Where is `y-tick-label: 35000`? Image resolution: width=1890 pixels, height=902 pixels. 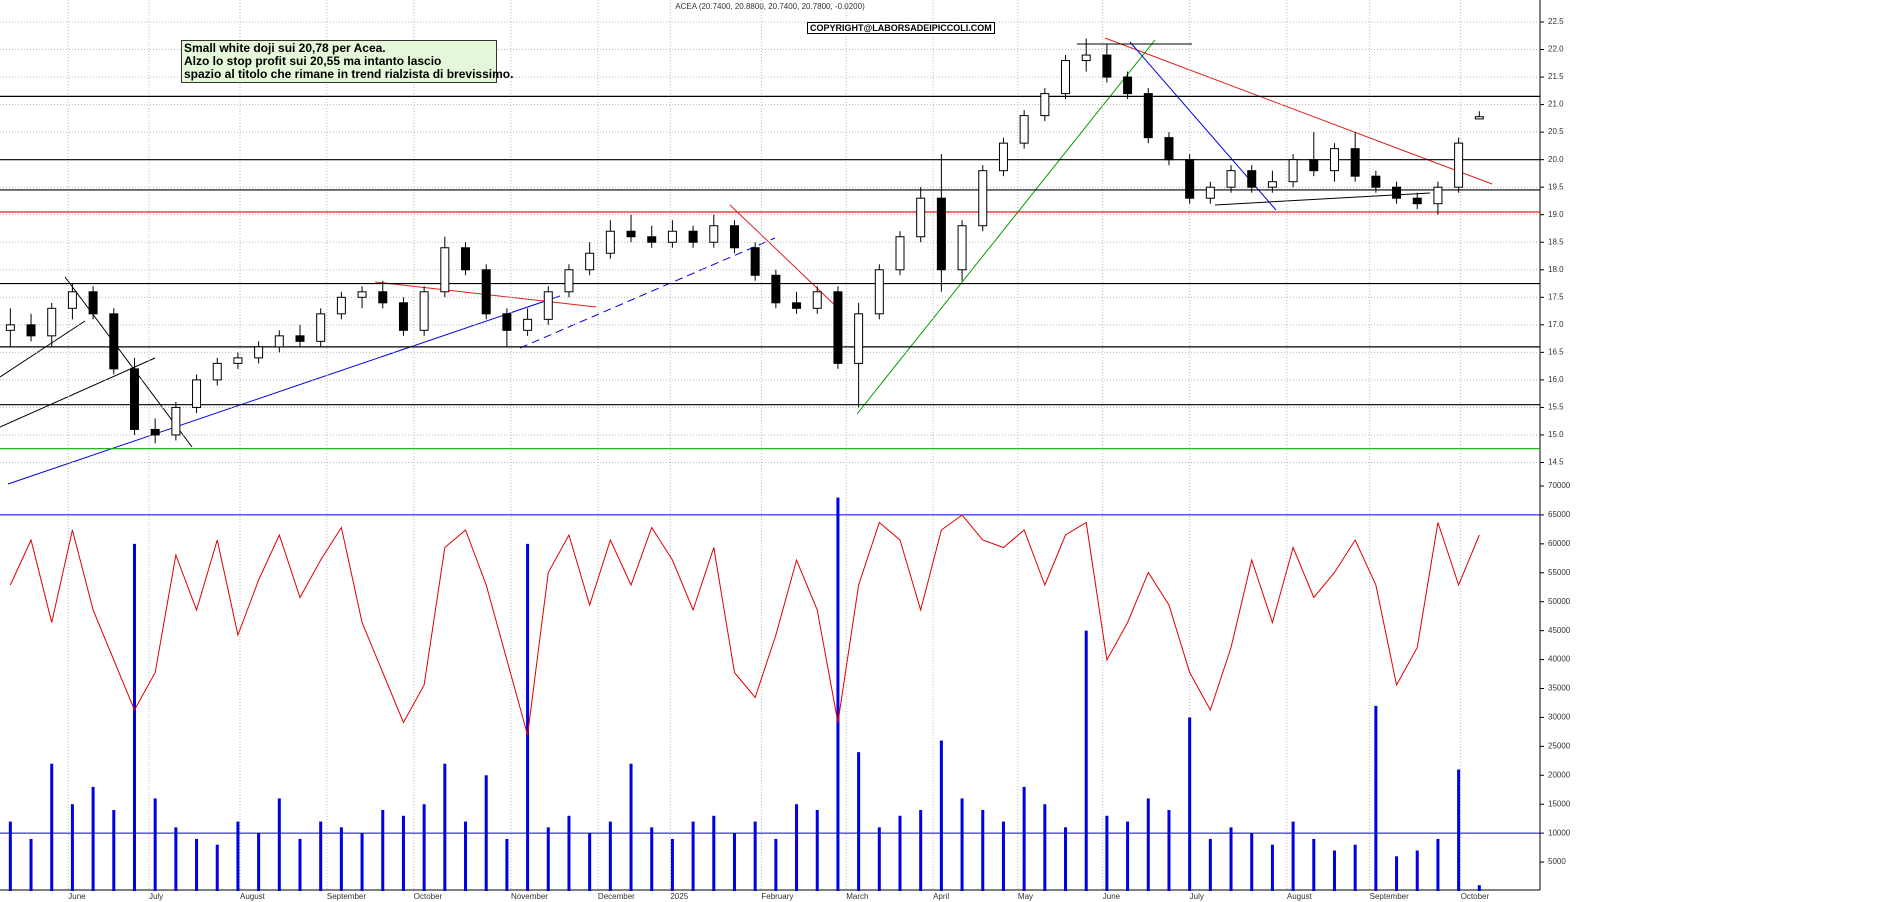 y-tick-label: 35000 is located at coordinates (1559, 688).